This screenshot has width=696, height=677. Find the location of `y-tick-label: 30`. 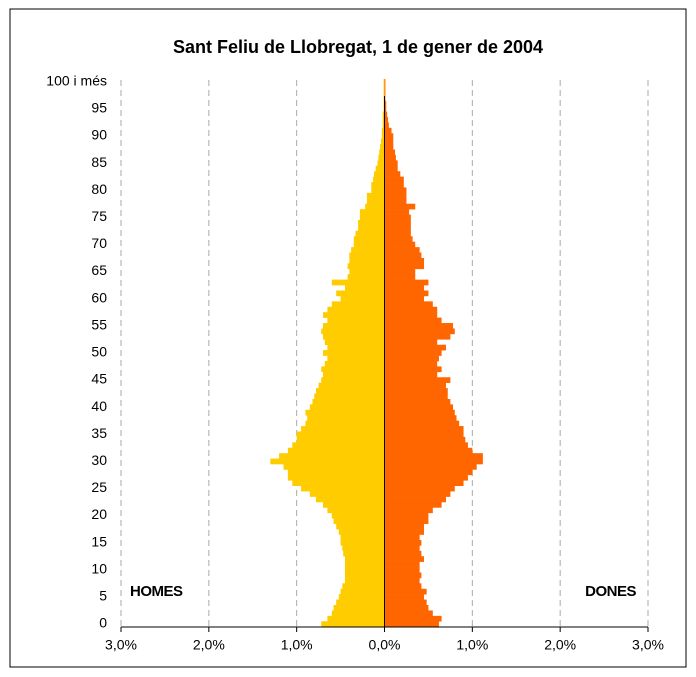

y-tick-label: 30 is located at coordinates (99, 460).